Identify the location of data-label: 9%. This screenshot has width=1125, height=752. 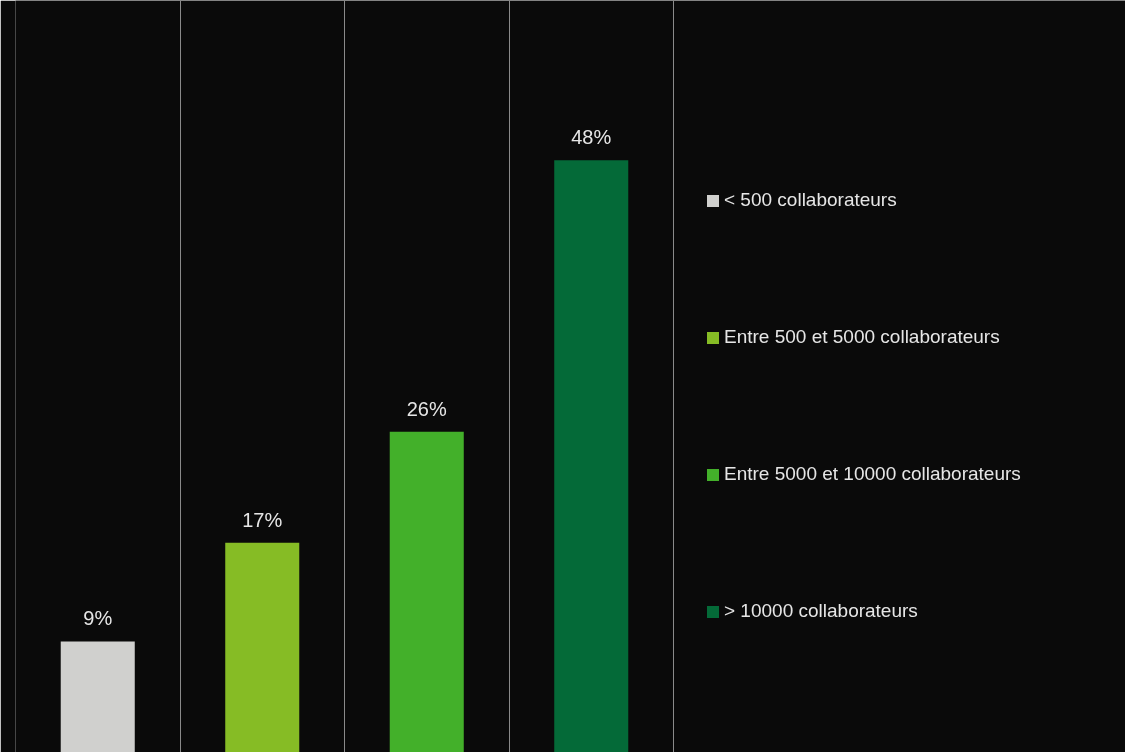
(98, 618).